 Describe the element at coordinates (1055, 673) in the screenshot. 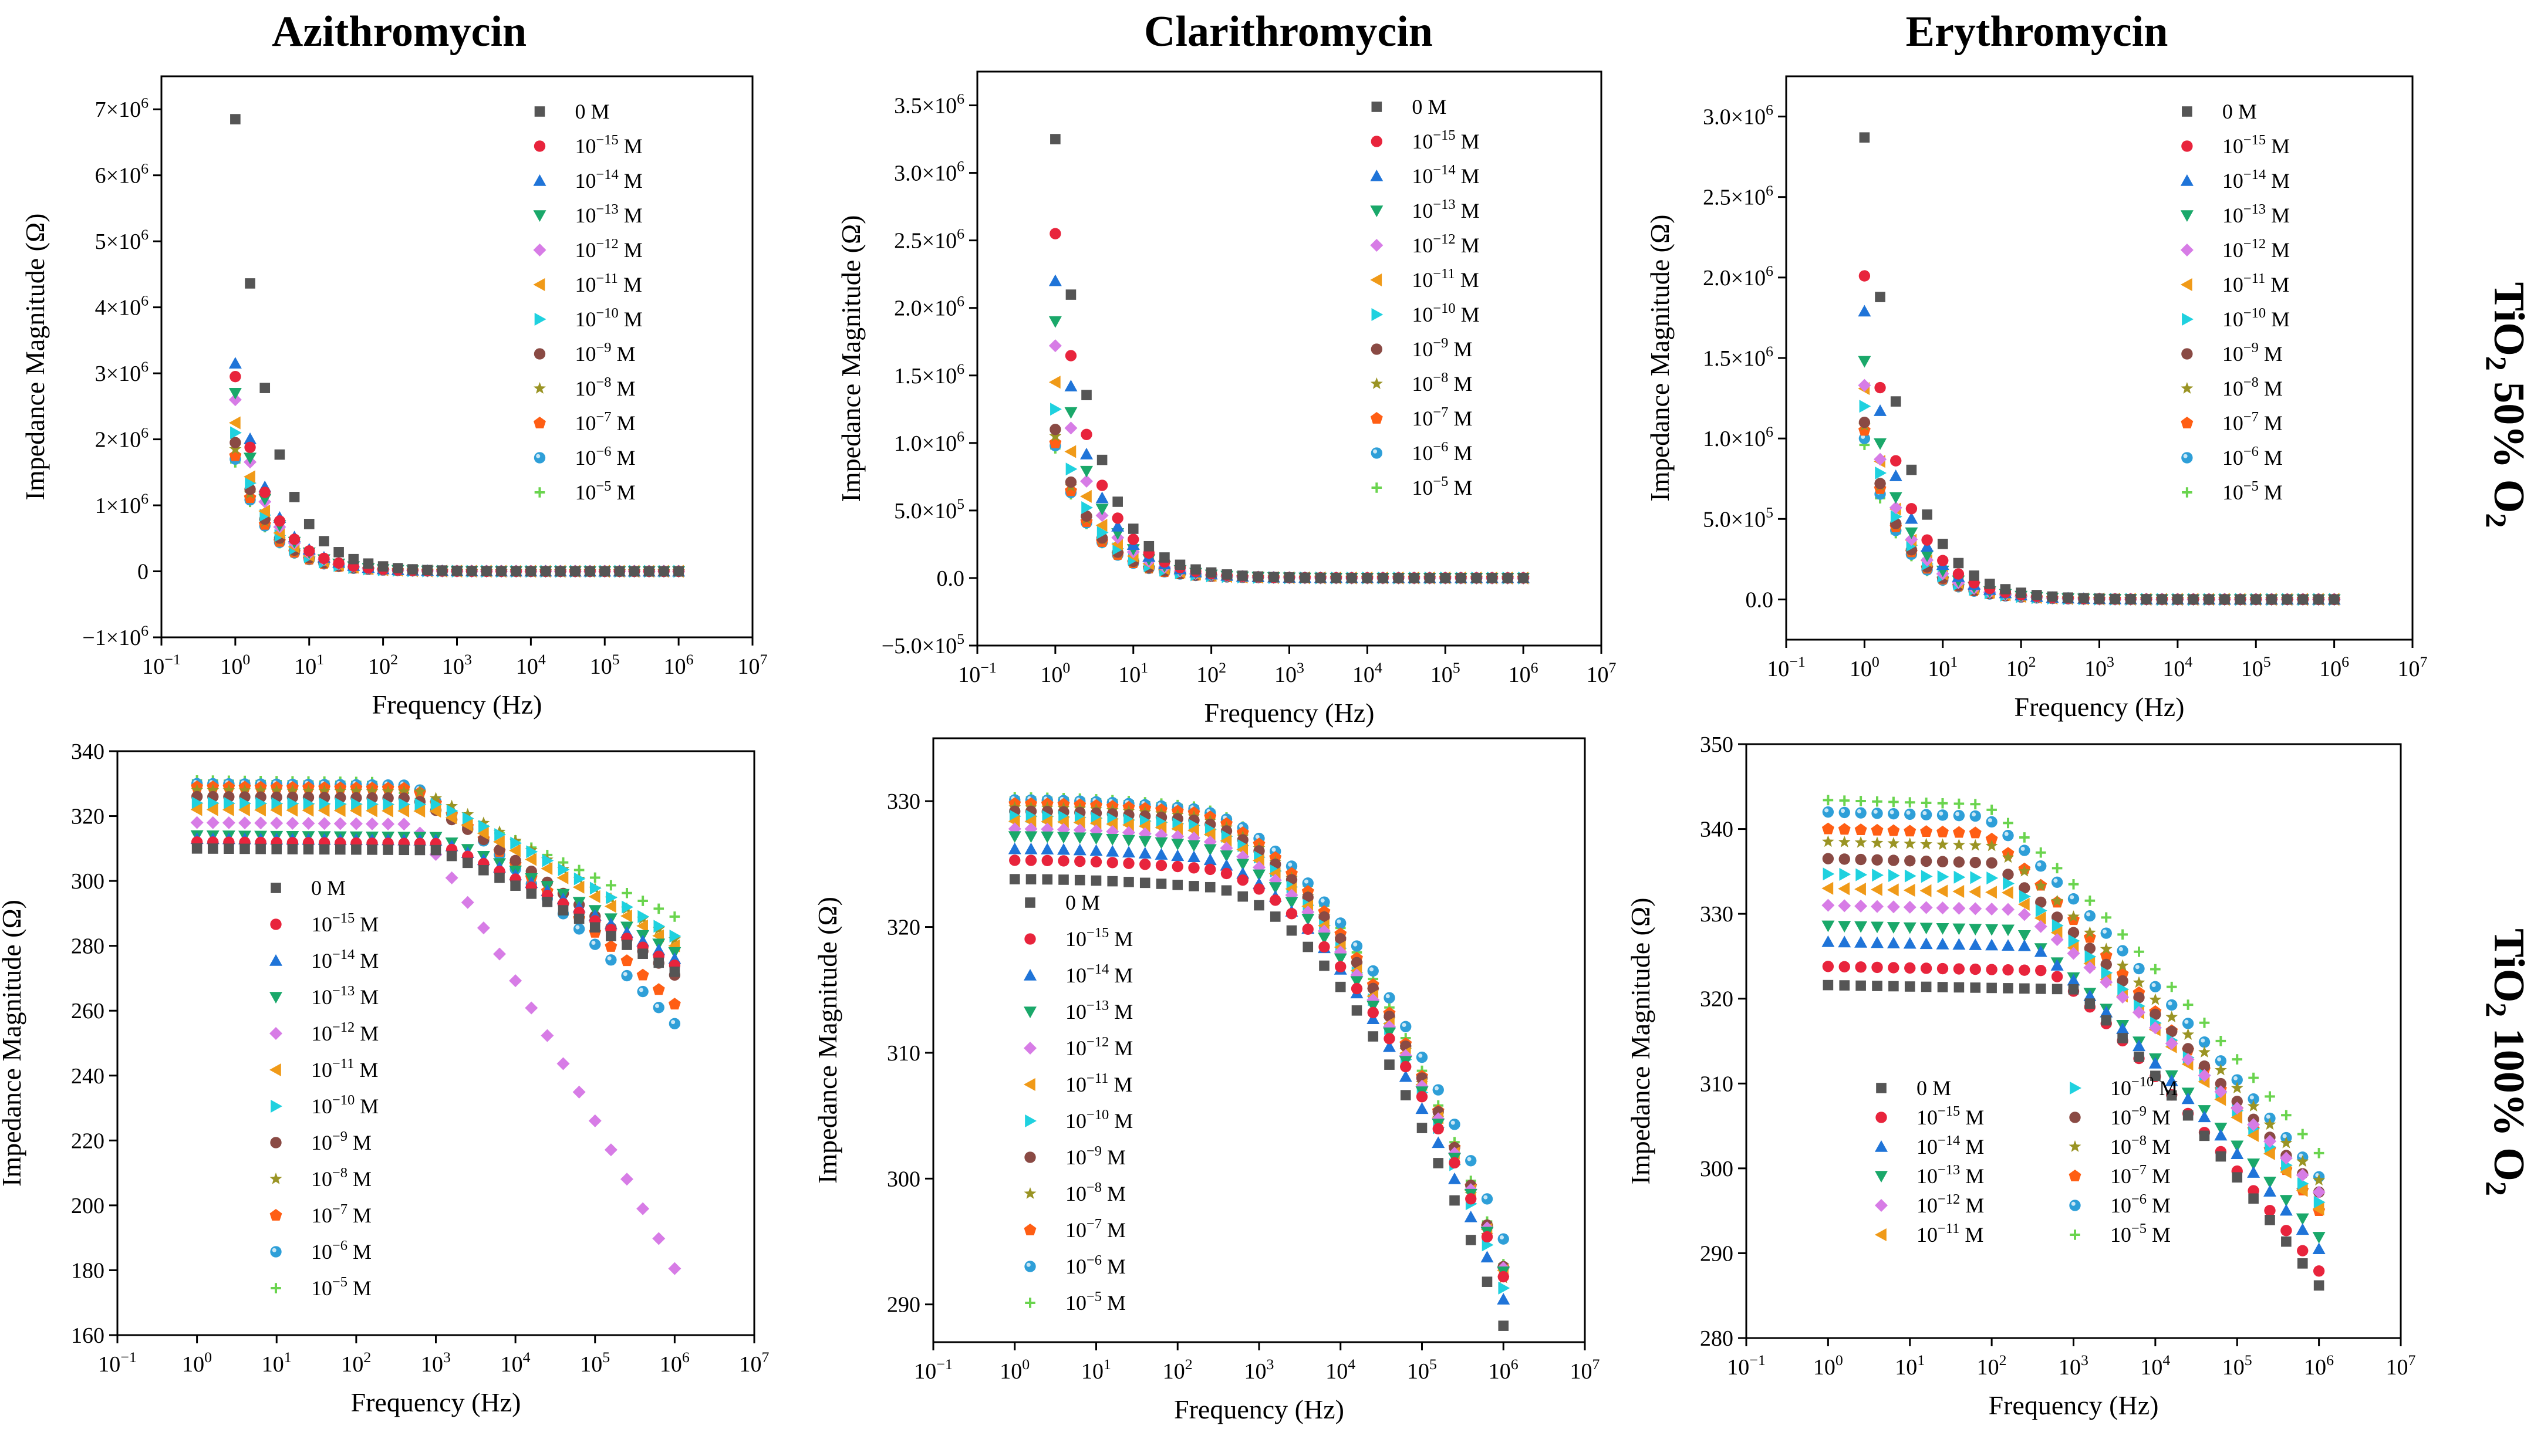

I see `x-tick-label: 10⁰` at that location.